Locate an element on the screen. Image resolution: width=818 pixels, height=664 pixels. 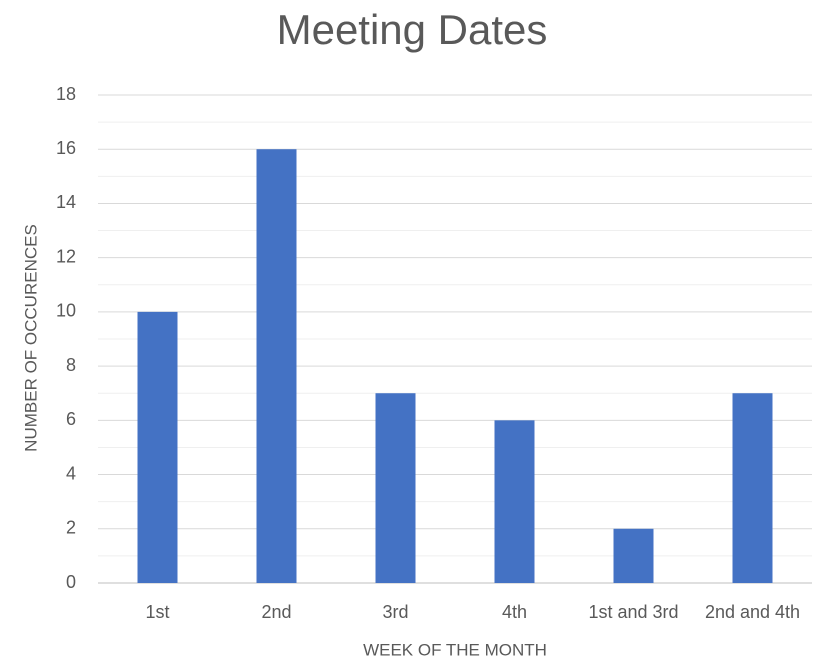
x-tick-label: 1st is located at coordinates (157, 612).